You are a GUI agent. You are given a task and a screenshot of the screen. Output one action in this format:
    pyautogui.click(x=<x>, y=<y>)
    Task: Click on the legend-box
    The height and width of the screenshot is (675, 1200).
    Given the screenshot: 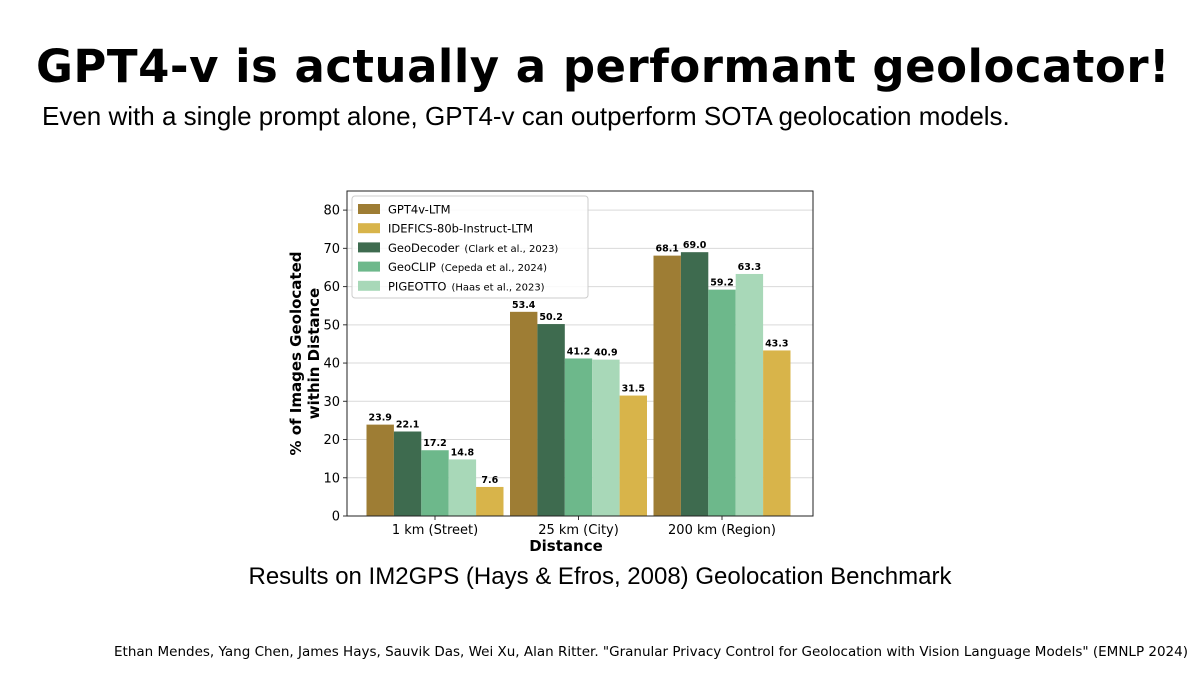 What is the action you would take?
    pyautogui.click(x=470, y=247)
    